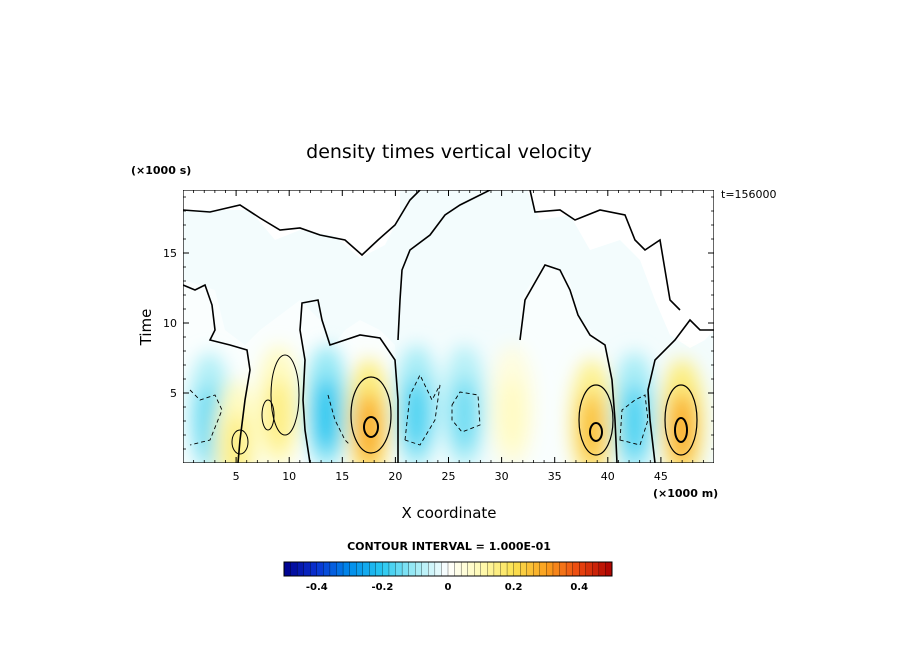  I want to click on contour-interval-label: CONTOUR INTERVAL = 1.000E-01, so click(449, 546).